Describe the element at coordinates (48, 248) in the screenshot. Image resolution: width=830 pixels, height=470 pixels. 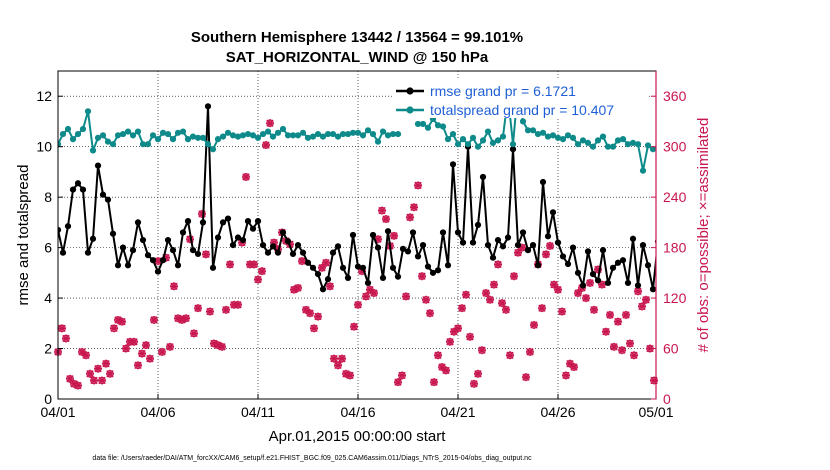
I see `y-tick-label: 6` at that location.